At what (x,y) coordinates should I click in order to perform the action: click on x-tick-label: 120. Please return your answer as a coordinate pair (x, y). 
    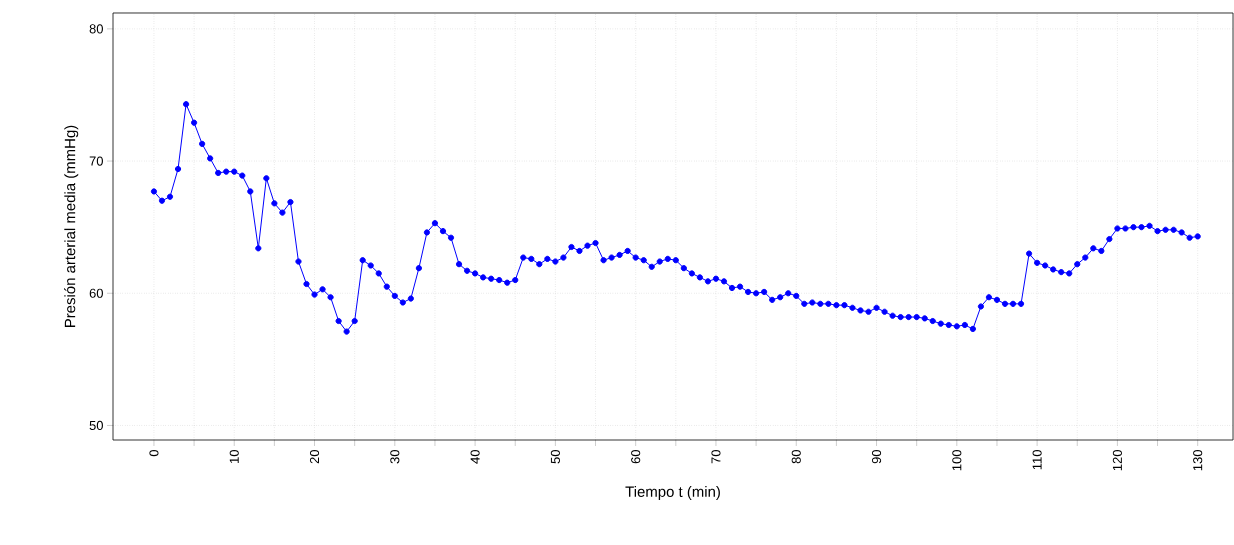
    Looking at the image, I should click on (1117, 460).